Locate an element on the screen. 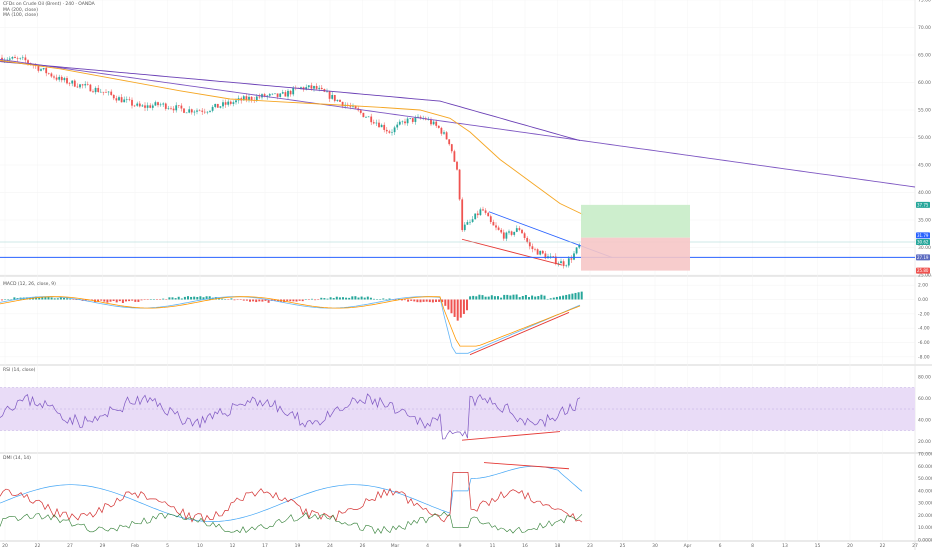  dmi-legend-label: DMI (14, 14) is located at coordinates (17, 458).